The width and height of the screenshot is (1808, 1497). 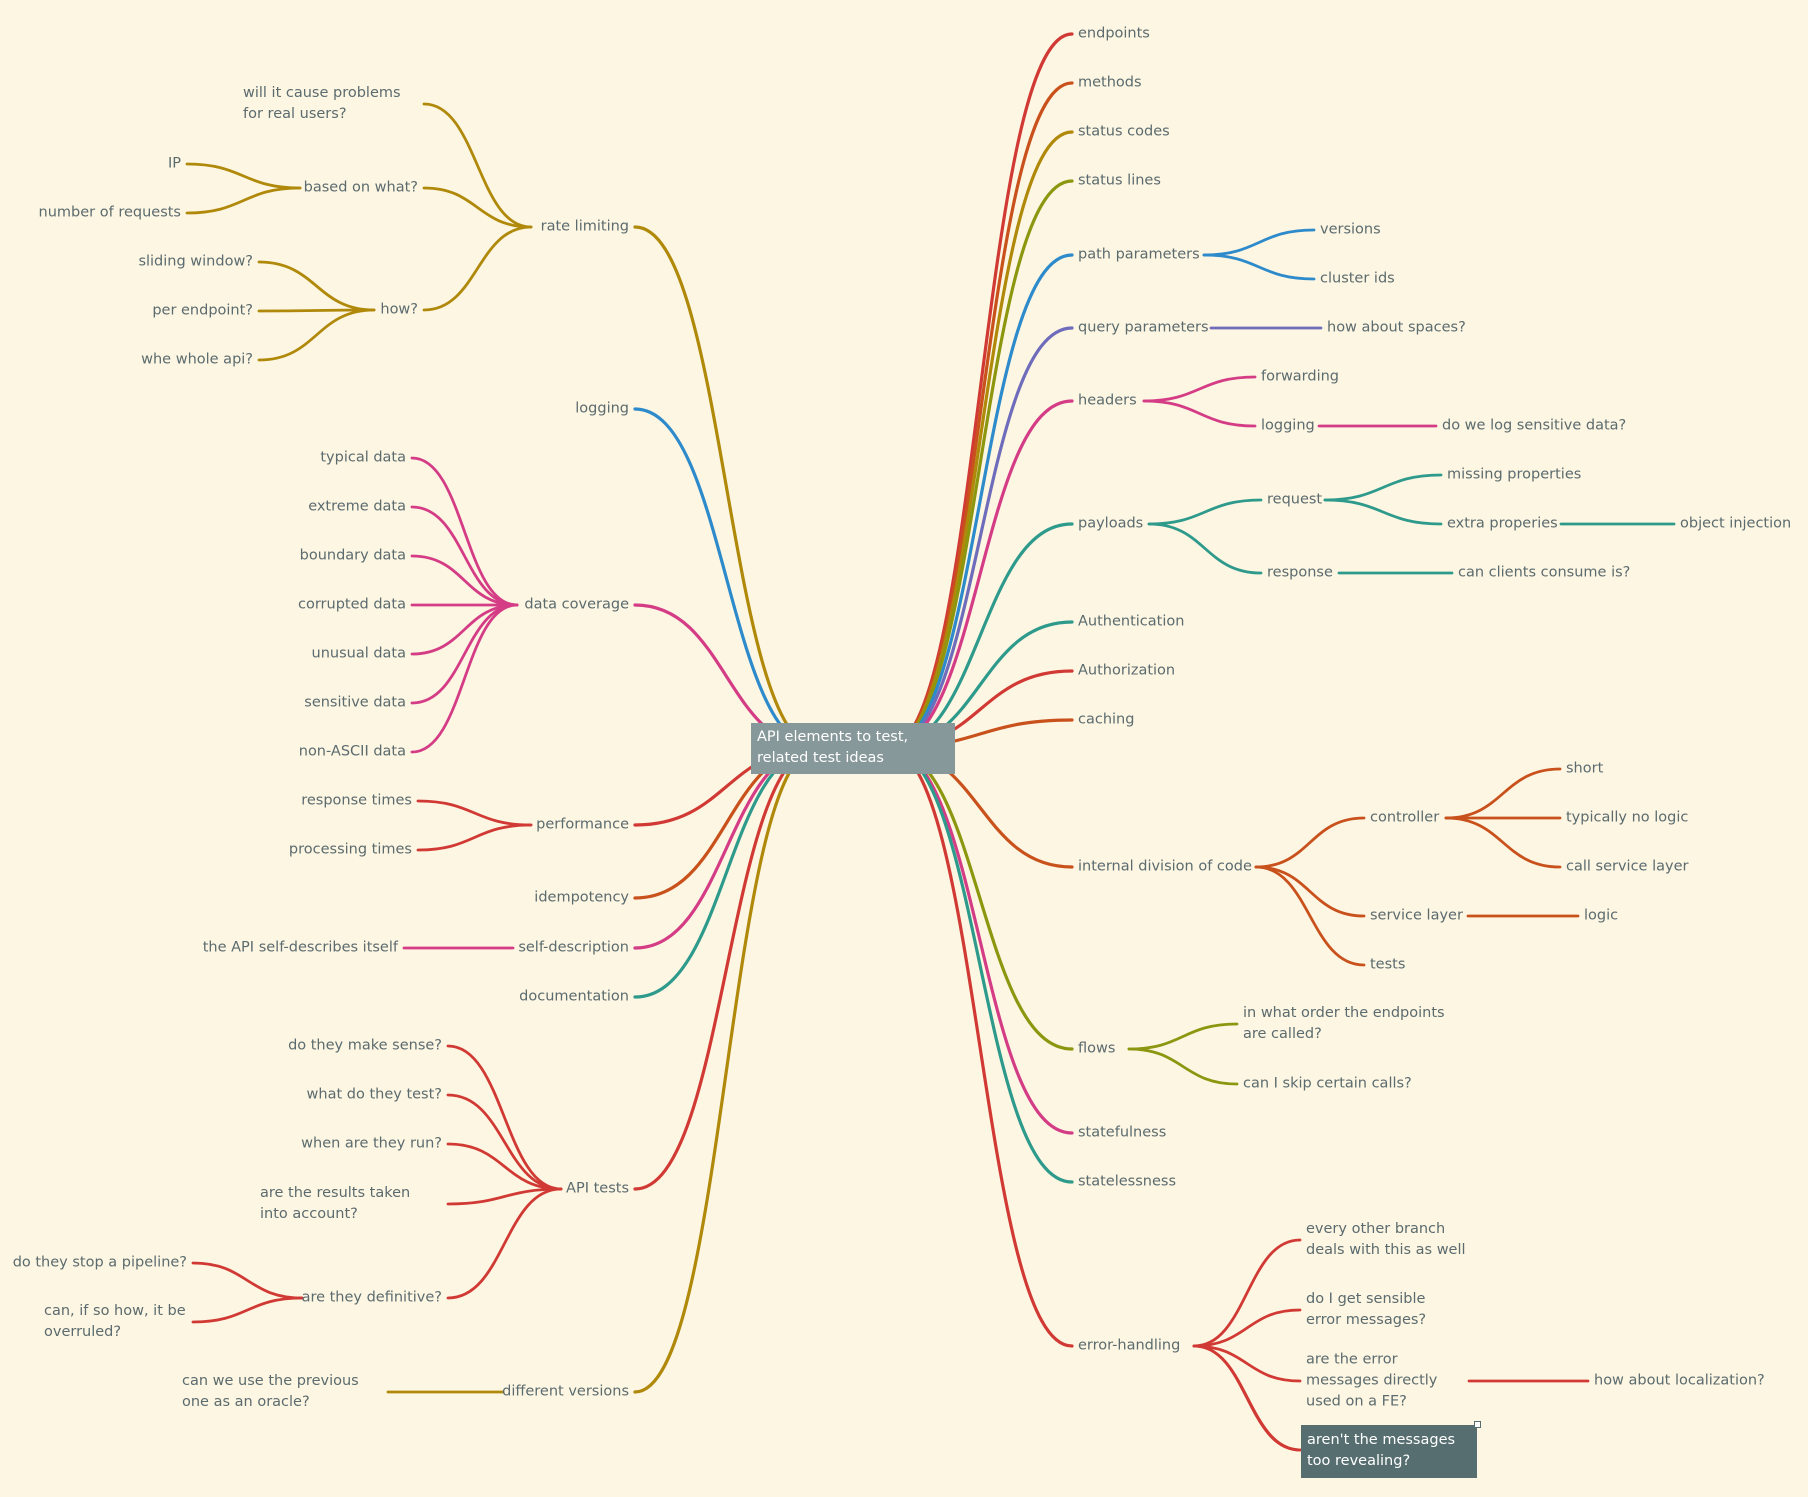 What do you see at coordinates (360, 187) in the screenshot?
I see `node-based-on-what: based on what?` at bounding box center [360, 187].